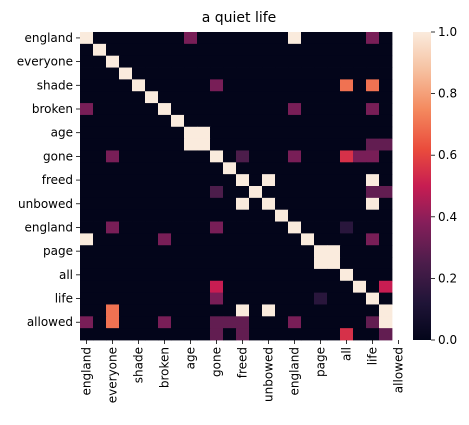 This screenshot has height=425, width=469. Describe the element at coordinates (217, 362) in the screenshot. I see `x-tick-label: gone` at that location.